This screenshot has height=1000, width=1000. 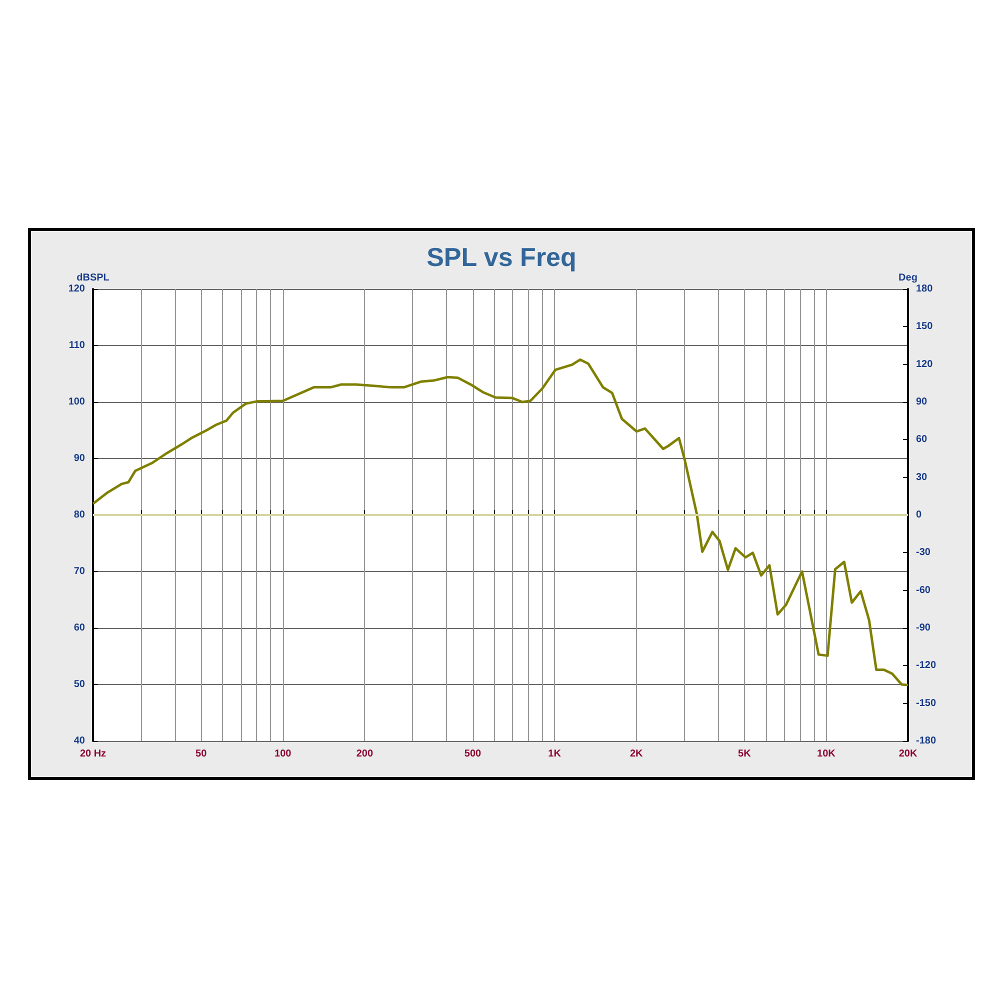 What do you see at coordinates (93, 754) in the screenshot?
I see `x-tick-label: 20 Hz` at bounding box center [93, 754].